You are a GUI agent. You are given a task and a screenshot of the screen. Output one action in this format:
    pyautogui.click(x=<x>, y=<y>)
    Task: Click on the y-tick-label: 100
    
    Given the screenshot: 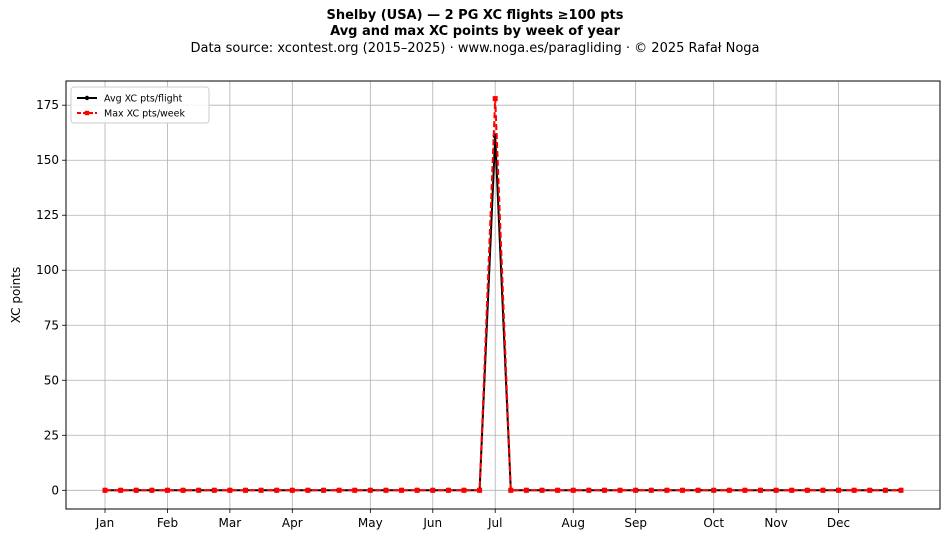 What is the action you would take?
    pyautogui.click(x=47, y=270)
    